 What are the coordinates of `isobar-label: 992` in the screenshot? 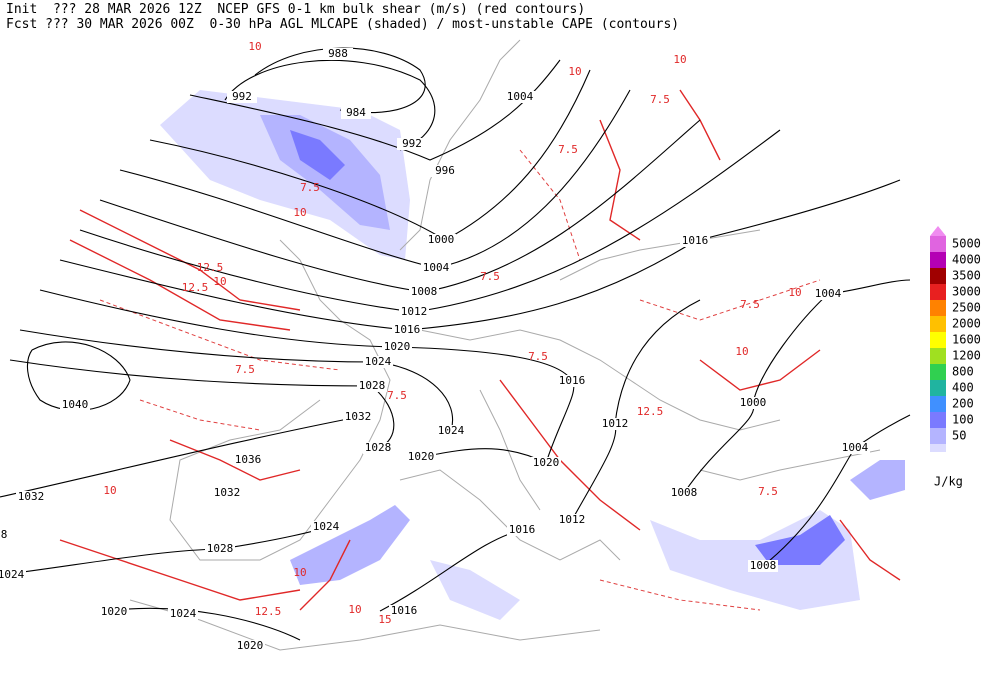 It's located at (242, 96).